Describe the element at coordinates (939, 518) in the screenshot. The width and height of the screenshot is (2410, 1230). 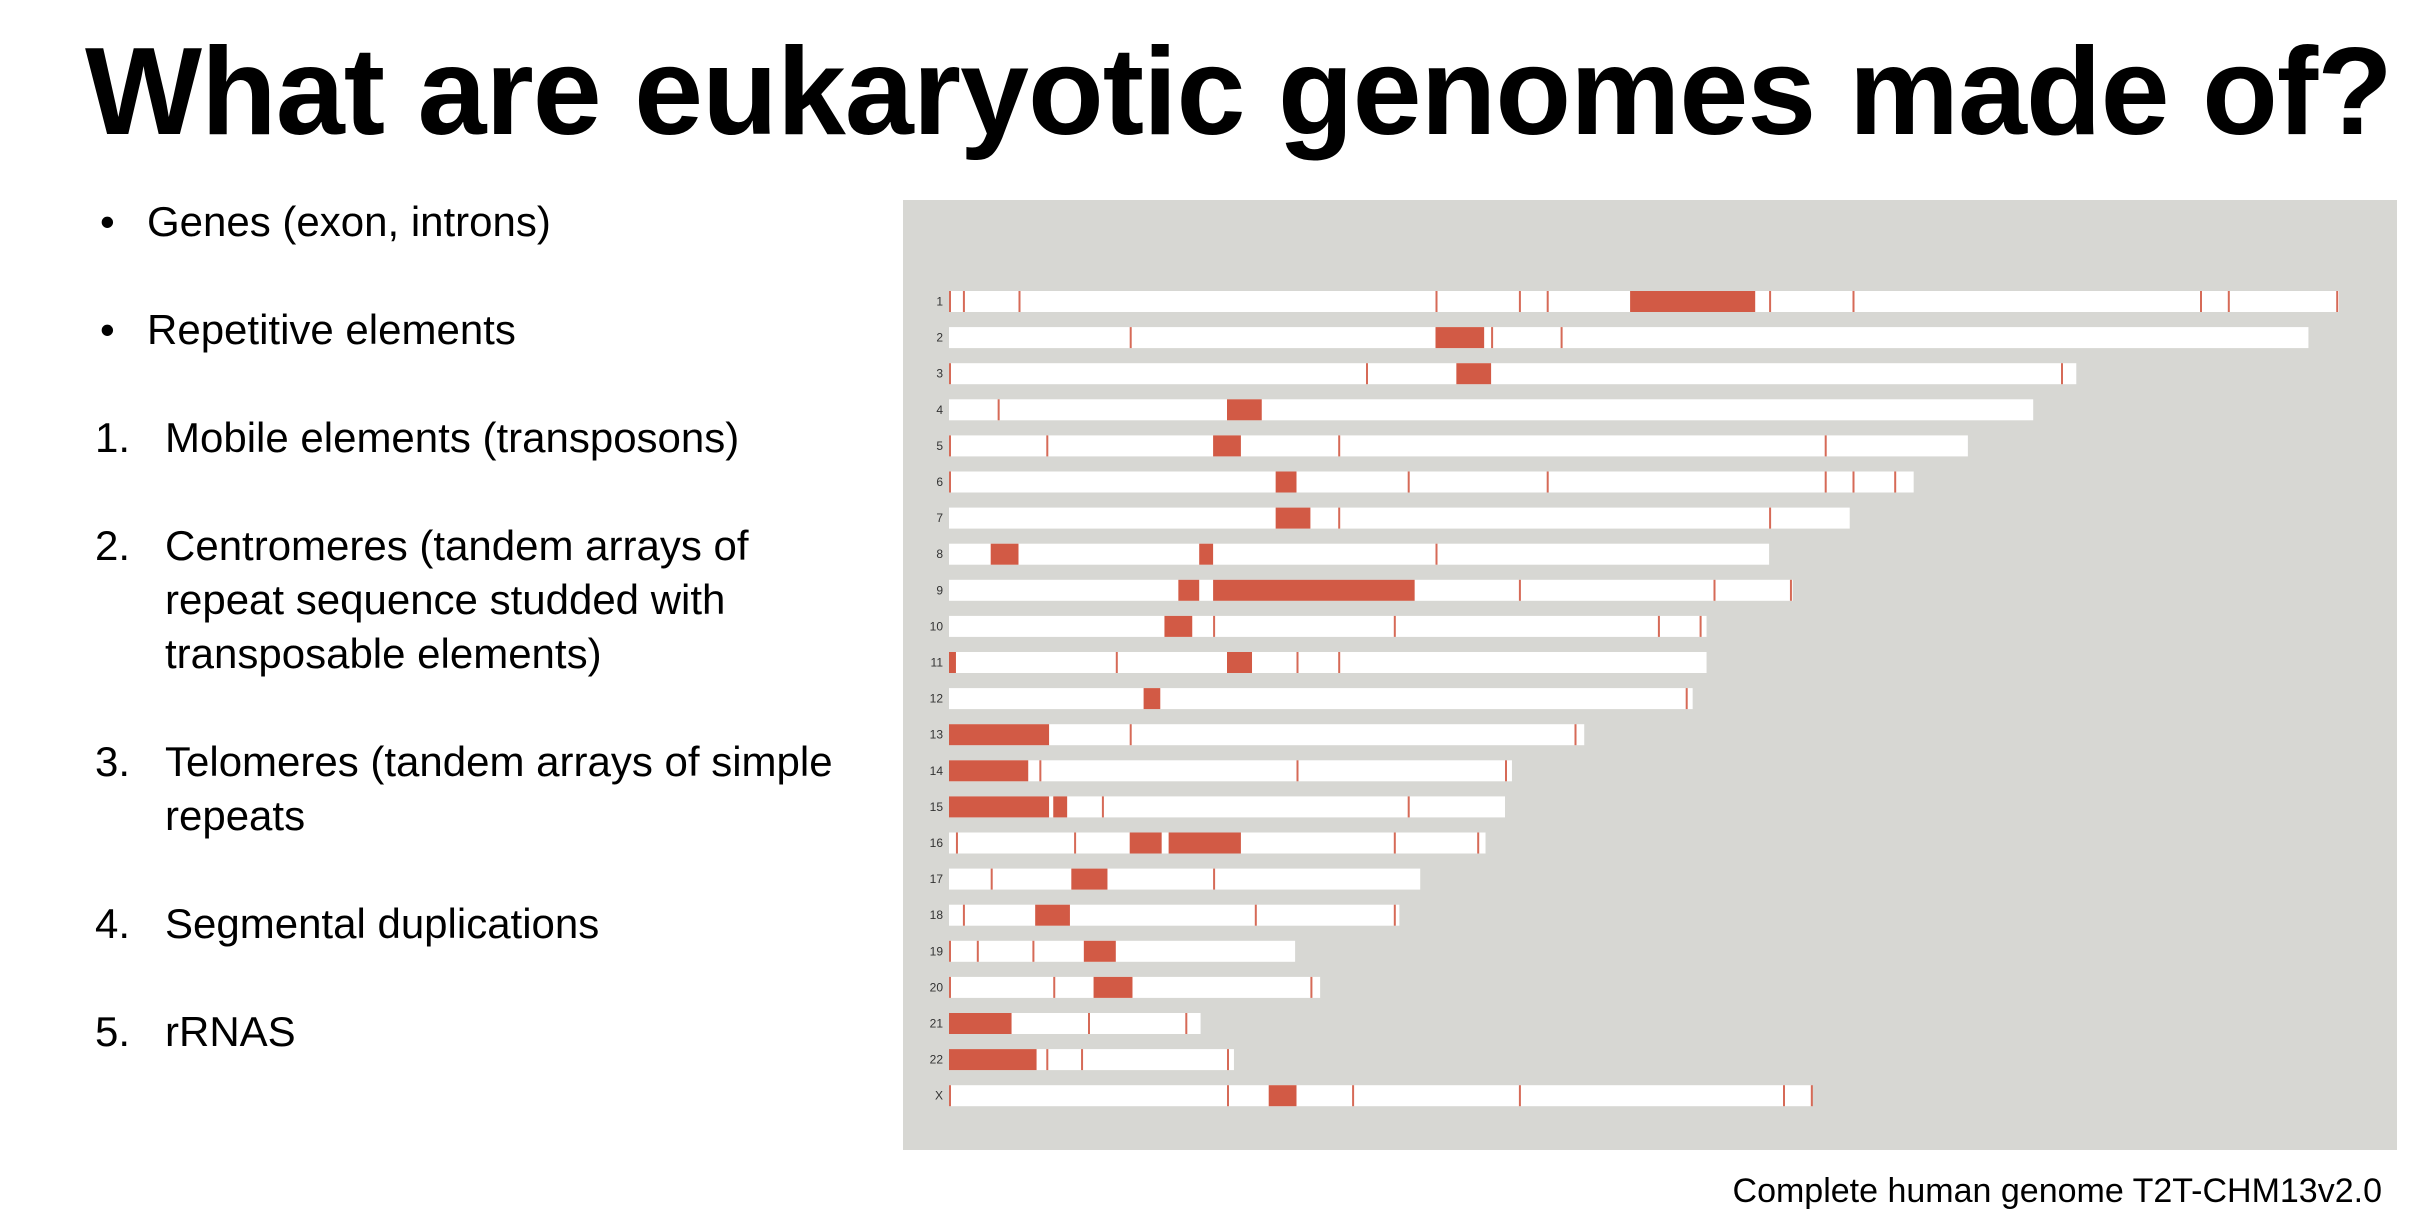
I see `chromosome-label: 7` at that location.